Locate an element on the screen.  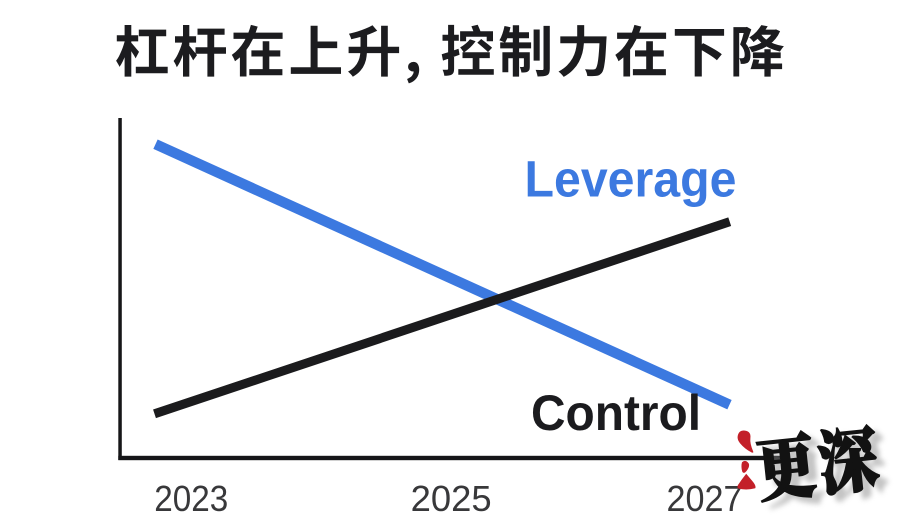
svg-text: 2023 is located at coordinates (191, 497).